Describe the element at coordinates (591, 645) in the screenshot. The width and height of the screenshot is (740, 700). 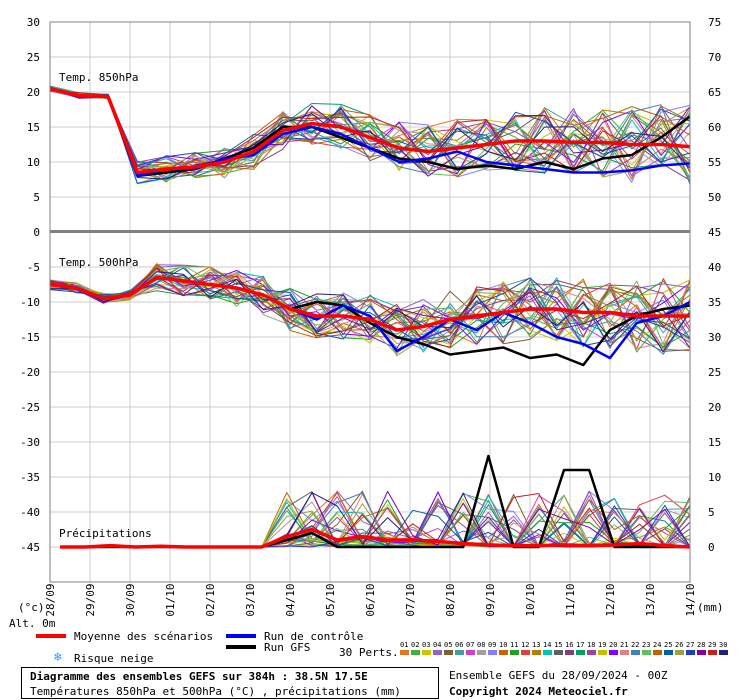
I see `pert-number: 18` at that location.